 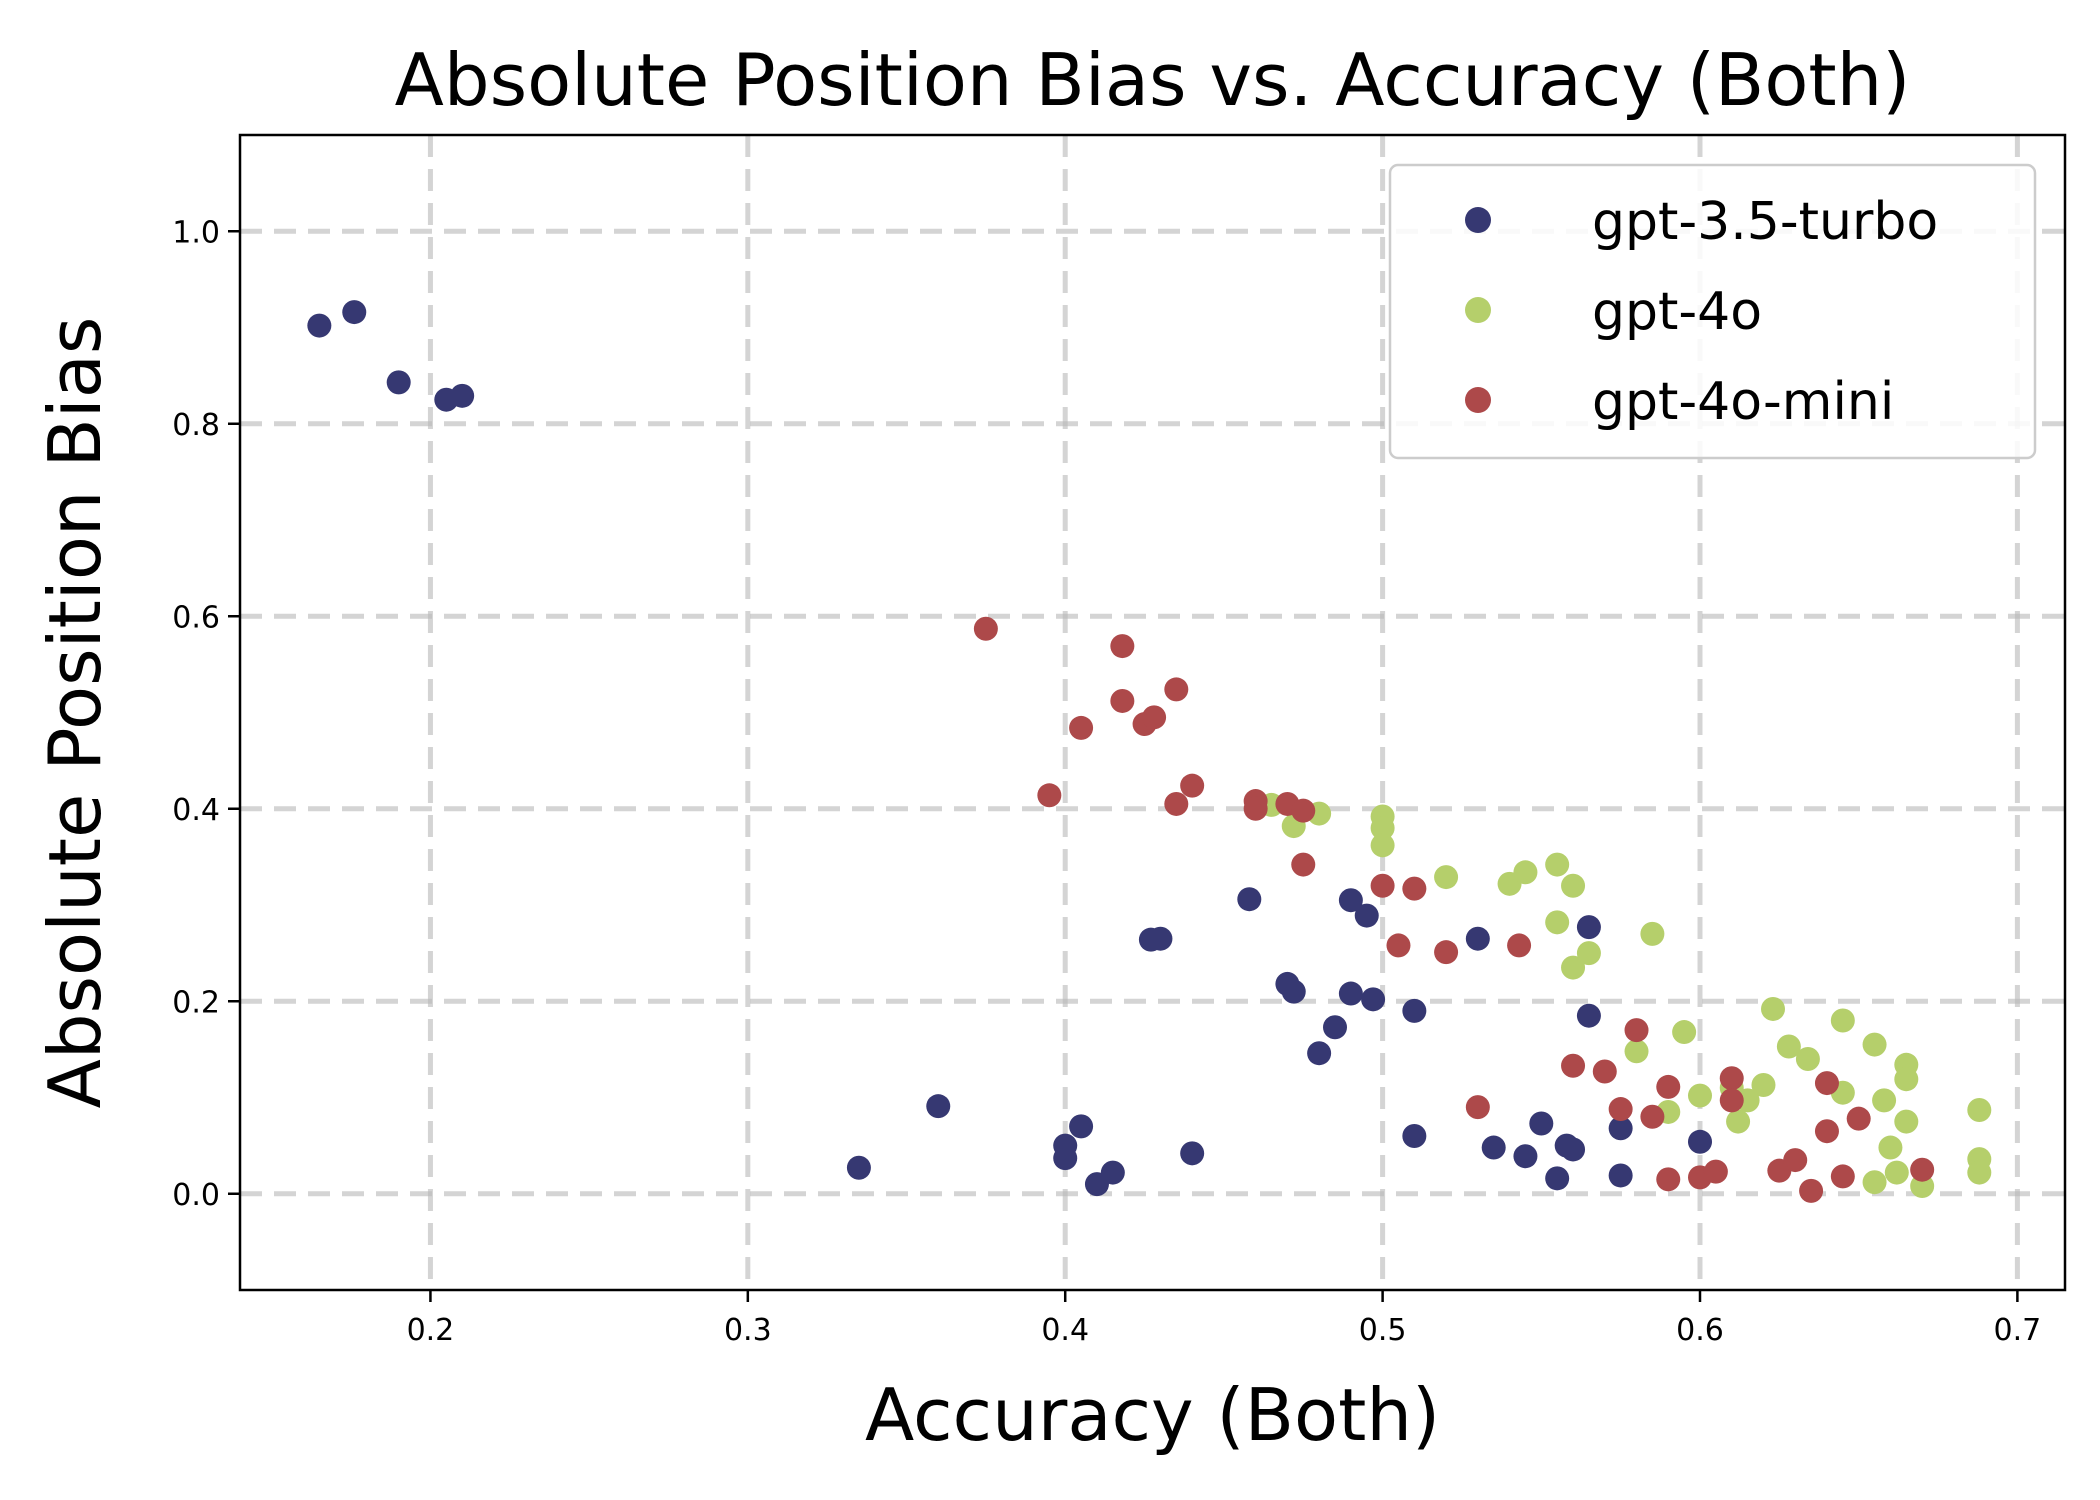 I want to click on y-tick-label: 0.8, so click(x=196, y=425).